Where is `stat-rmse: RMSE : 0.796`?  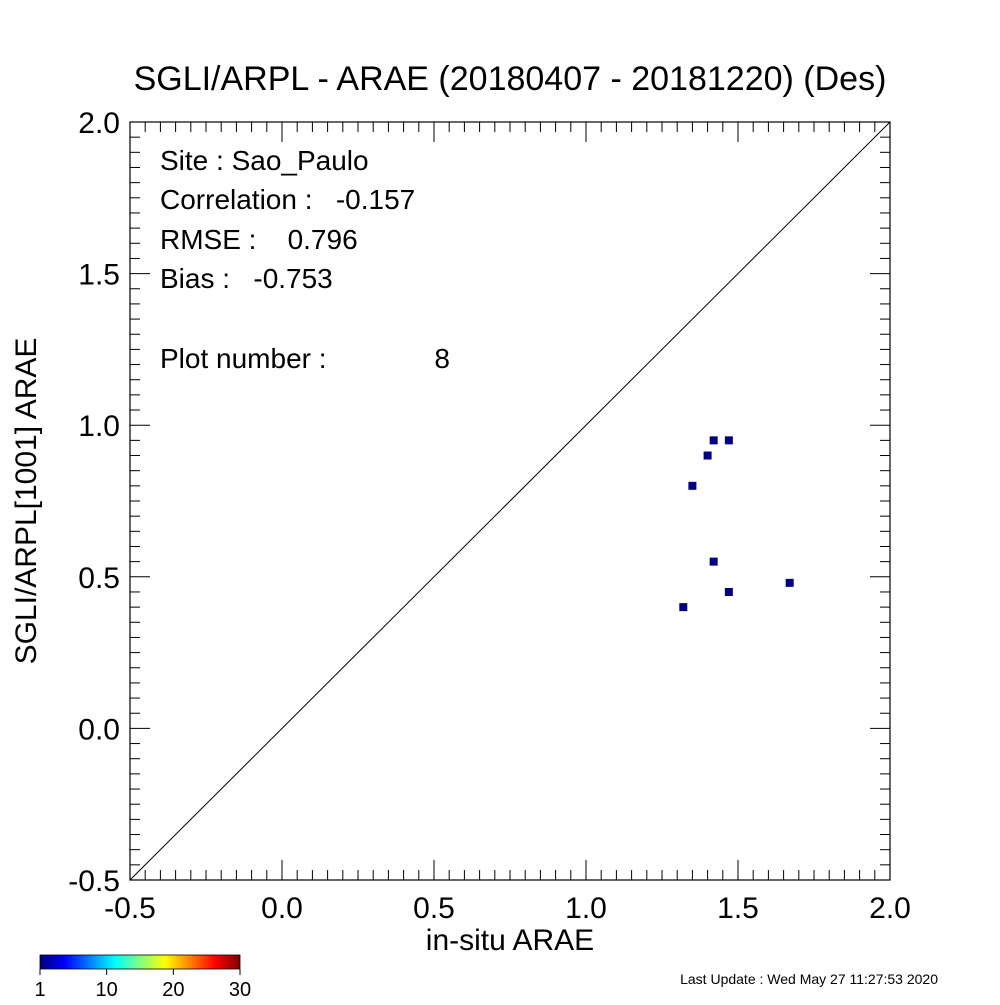
stat-rmse: RMSE : 0.796 is located at coordinates (259, 239).